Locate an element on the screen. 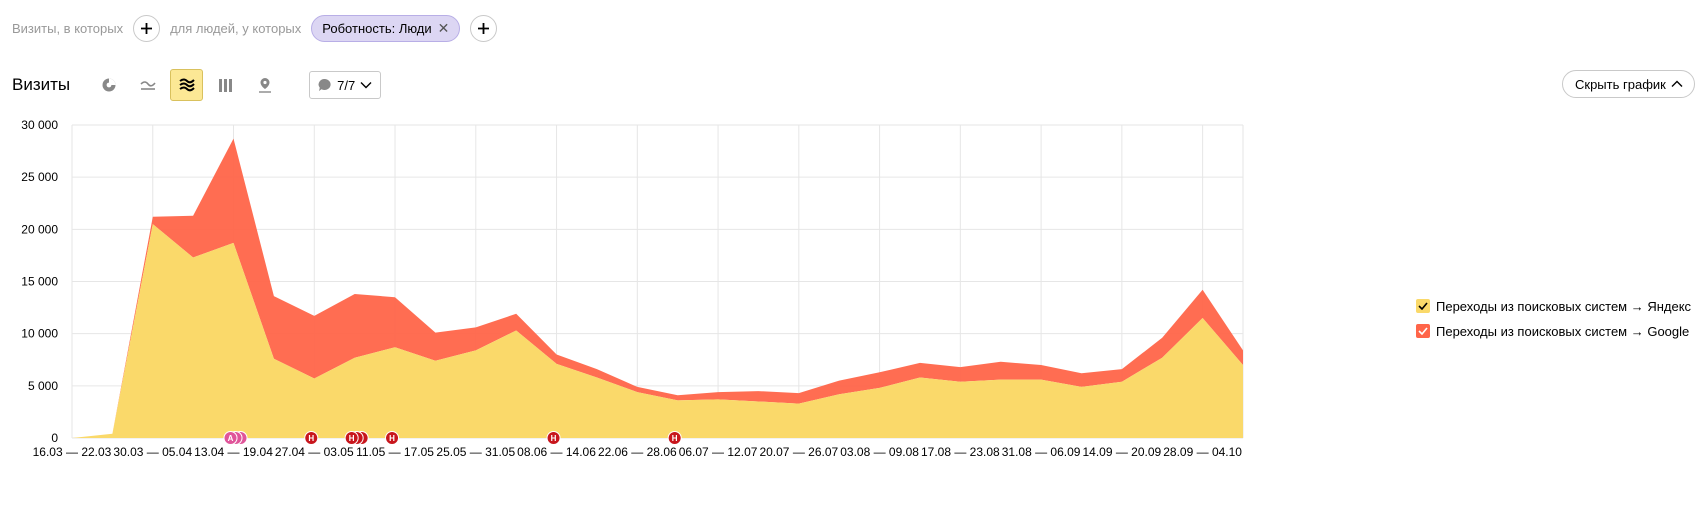  legend-item-google: Переходы из поисковых систем → Google is located at coordinates (1553, 331).